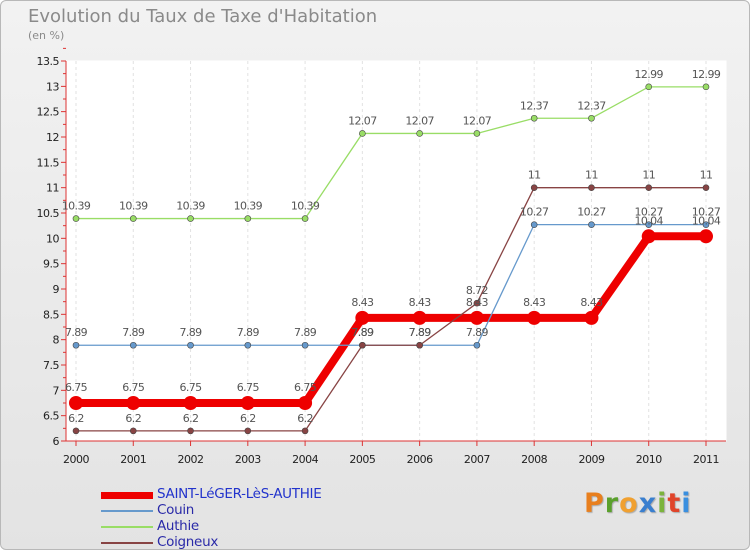 This screenshot has width=750, height=550. I want to click on series-3-data-label: 11, so click(591, 175).